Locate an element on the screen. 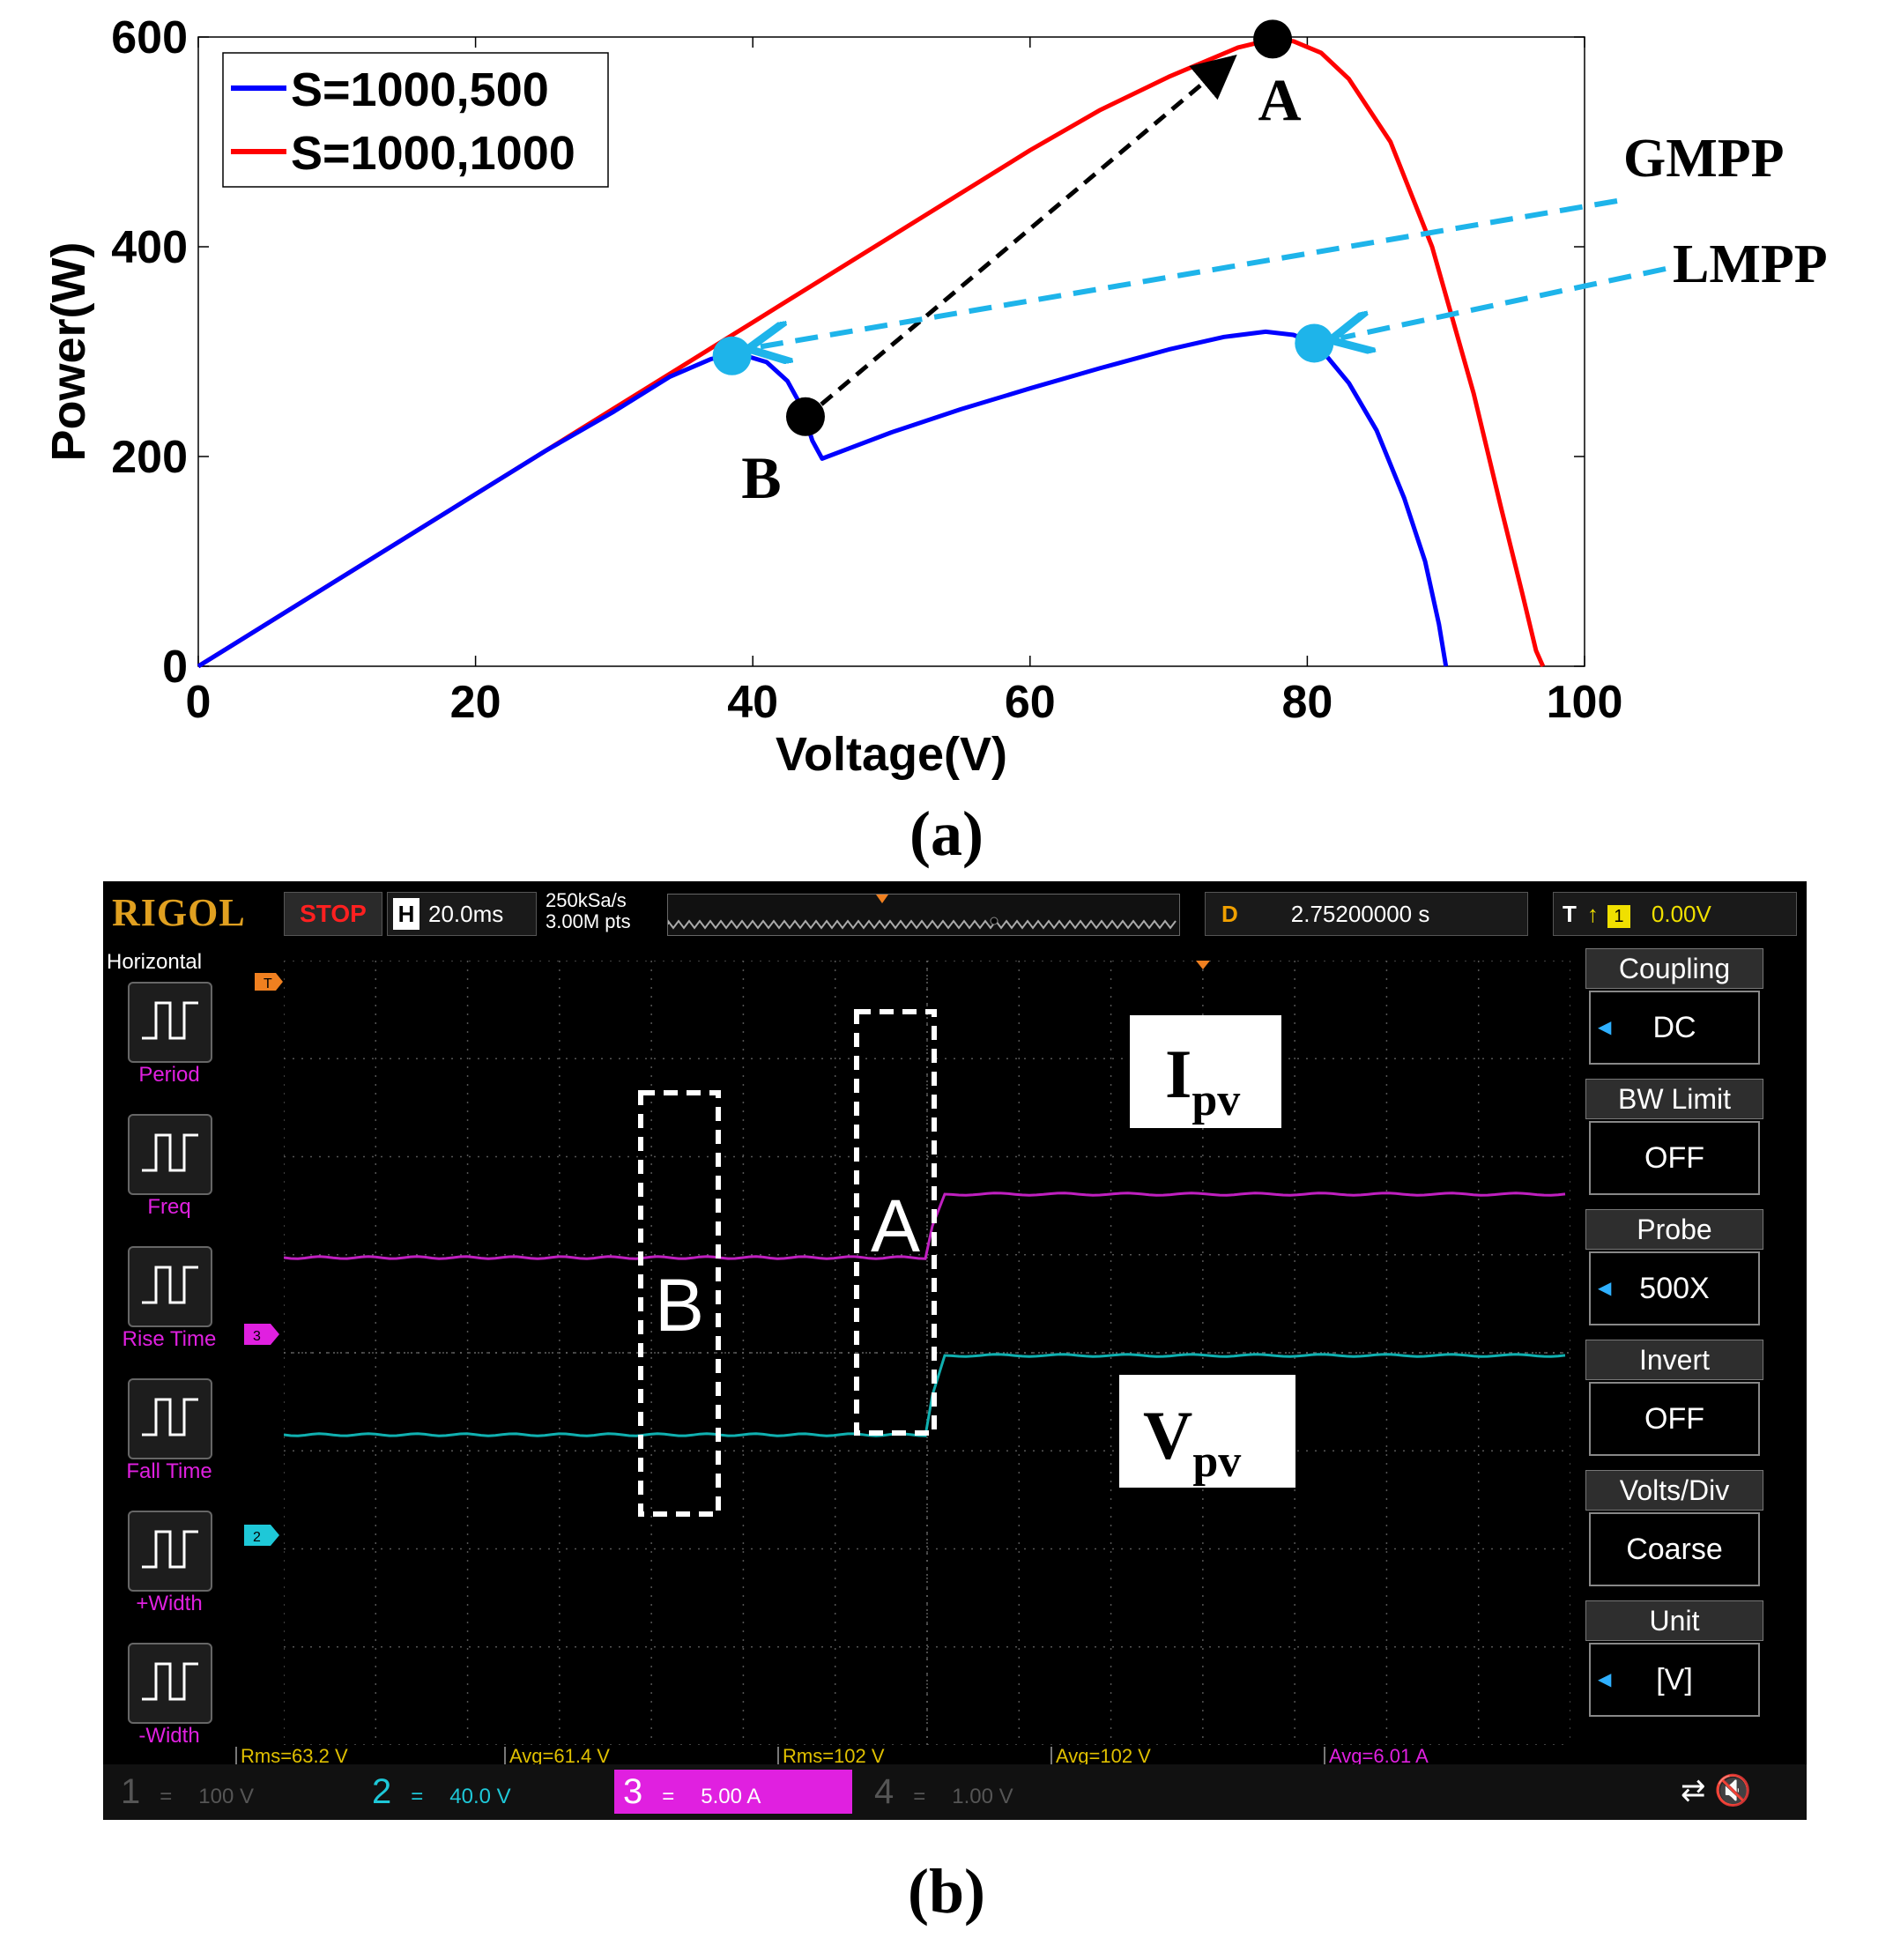 This screenshot has height=1960, width=1893. box-b is located at coordinates (679, 1303).